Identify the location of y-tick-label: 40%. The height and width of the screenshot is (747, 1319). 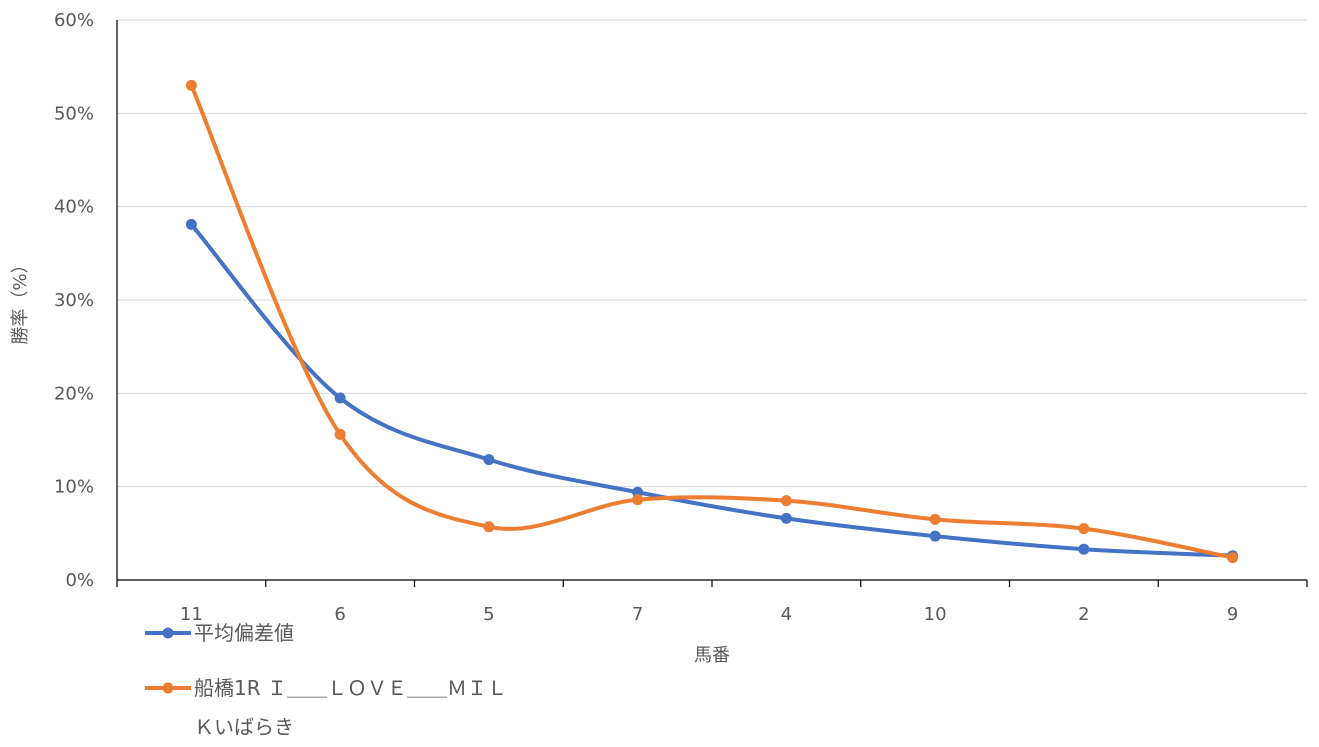
(74, 207).